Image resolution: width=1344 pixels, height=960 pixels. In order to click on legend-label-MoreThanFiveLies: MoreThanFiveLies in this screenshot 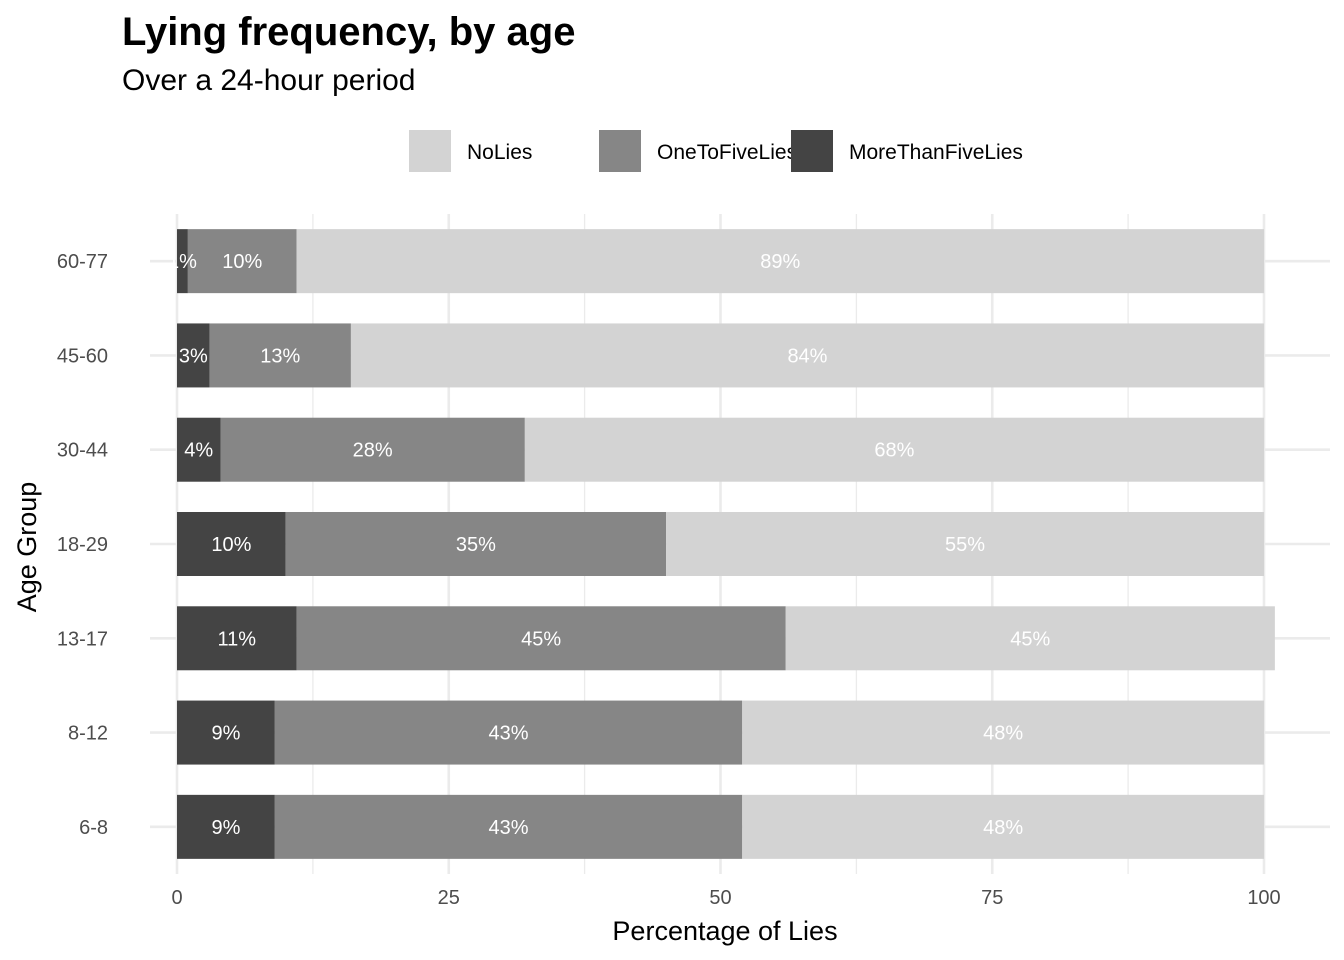, I will do `click(936, 152)`.